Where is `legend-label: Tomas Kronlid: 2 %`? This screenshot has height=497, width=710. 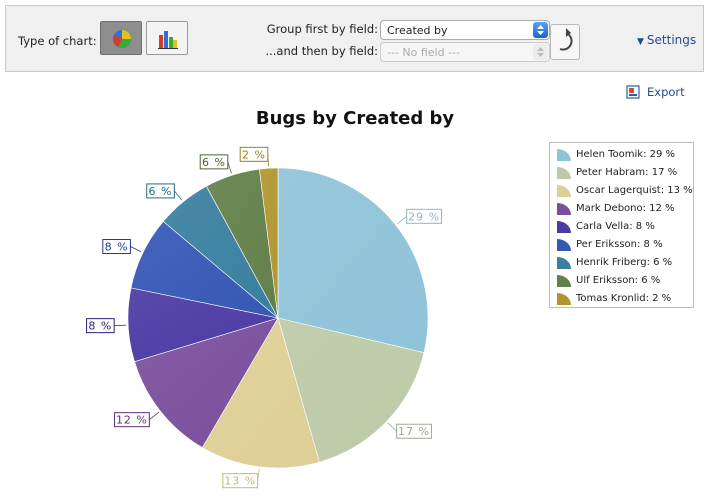
legend-label: Tomas Kronlid: 2 % is located at coordinates (624, 298).